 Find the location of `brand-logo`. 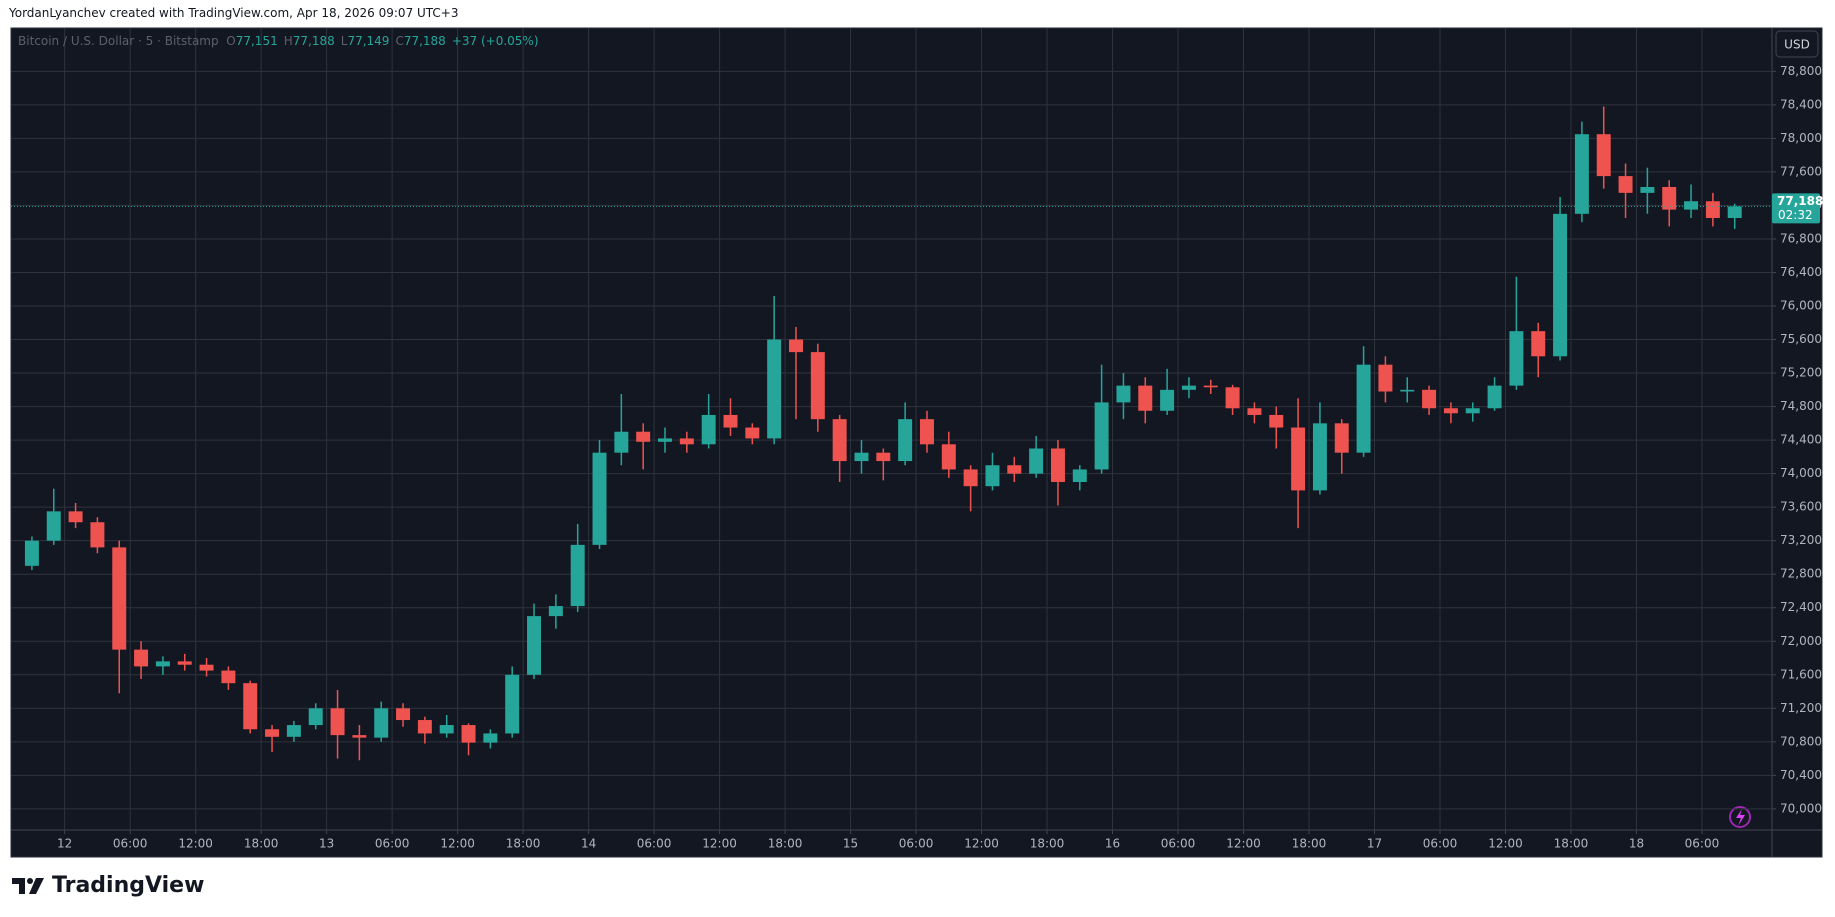

brand-logo is located at coordinates (28, 885).